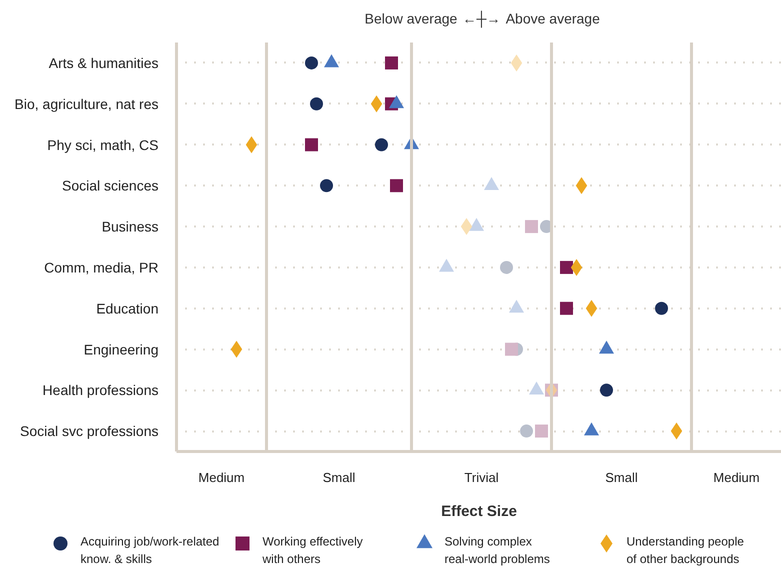 The width and height of the screenshot is (781, 588). I want to click on y-tick-label: Social svc professions, so click(89, 431).